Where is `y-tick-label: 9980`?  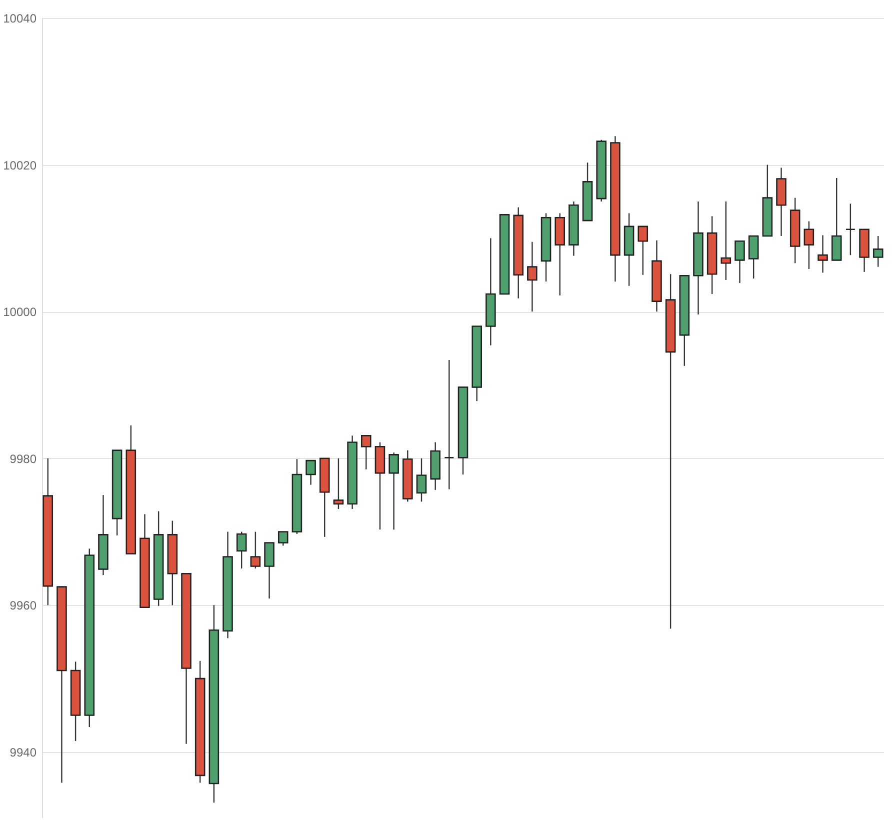 y-tick-label: 9980 is located at coordinates (23, 459).